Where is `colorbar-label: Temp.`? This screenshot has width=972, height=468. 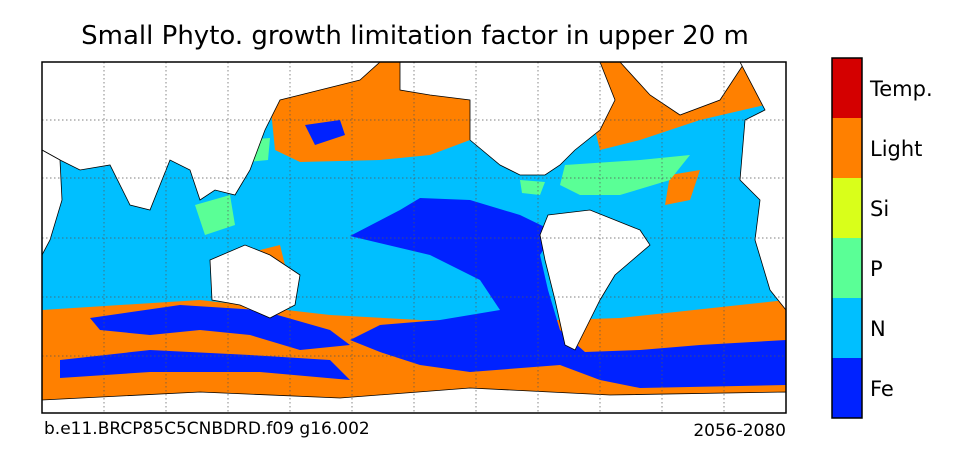
colorbar-label: Temp. is located at coordinates (901, 89).